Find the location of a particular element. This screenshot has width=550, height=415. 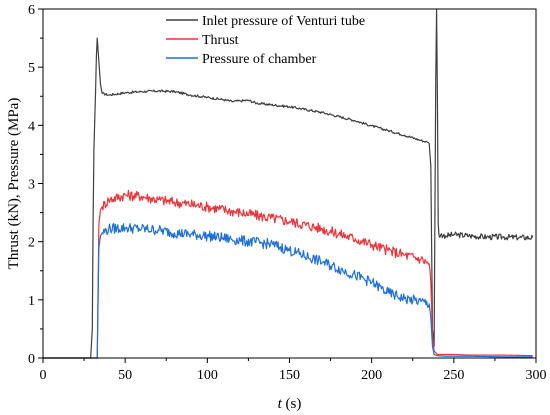

x-axis: 0 50 100 150 200 250 300 is located at coordinates (293, 370).